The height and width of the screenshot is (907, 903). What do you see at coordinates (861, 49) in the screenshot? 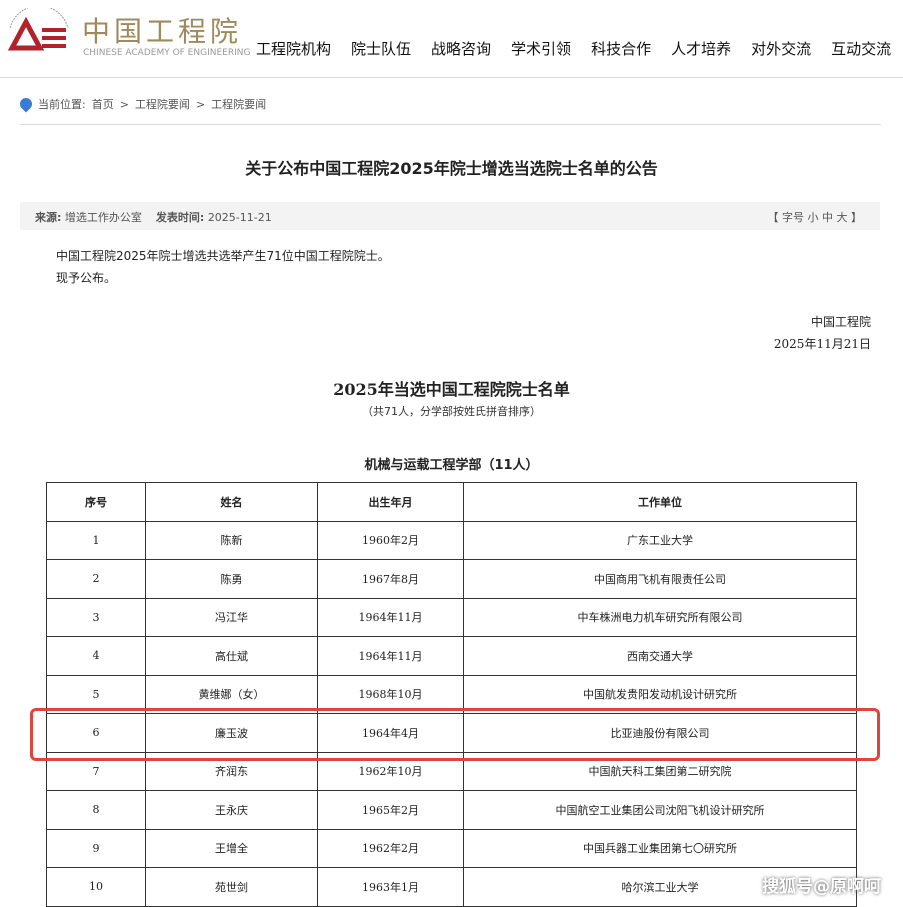
I see `nav-item: 互动交流` at bounding box center [861, 49].